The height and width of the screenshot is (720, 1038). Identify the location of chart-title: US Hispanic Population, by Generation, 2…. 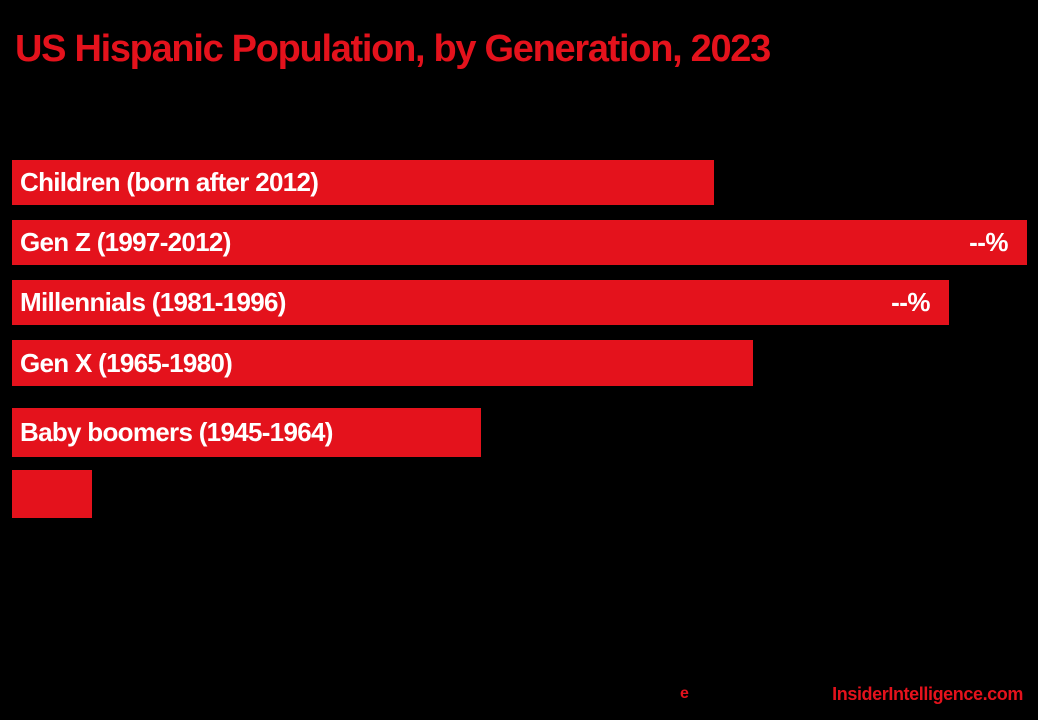
(393, 49).